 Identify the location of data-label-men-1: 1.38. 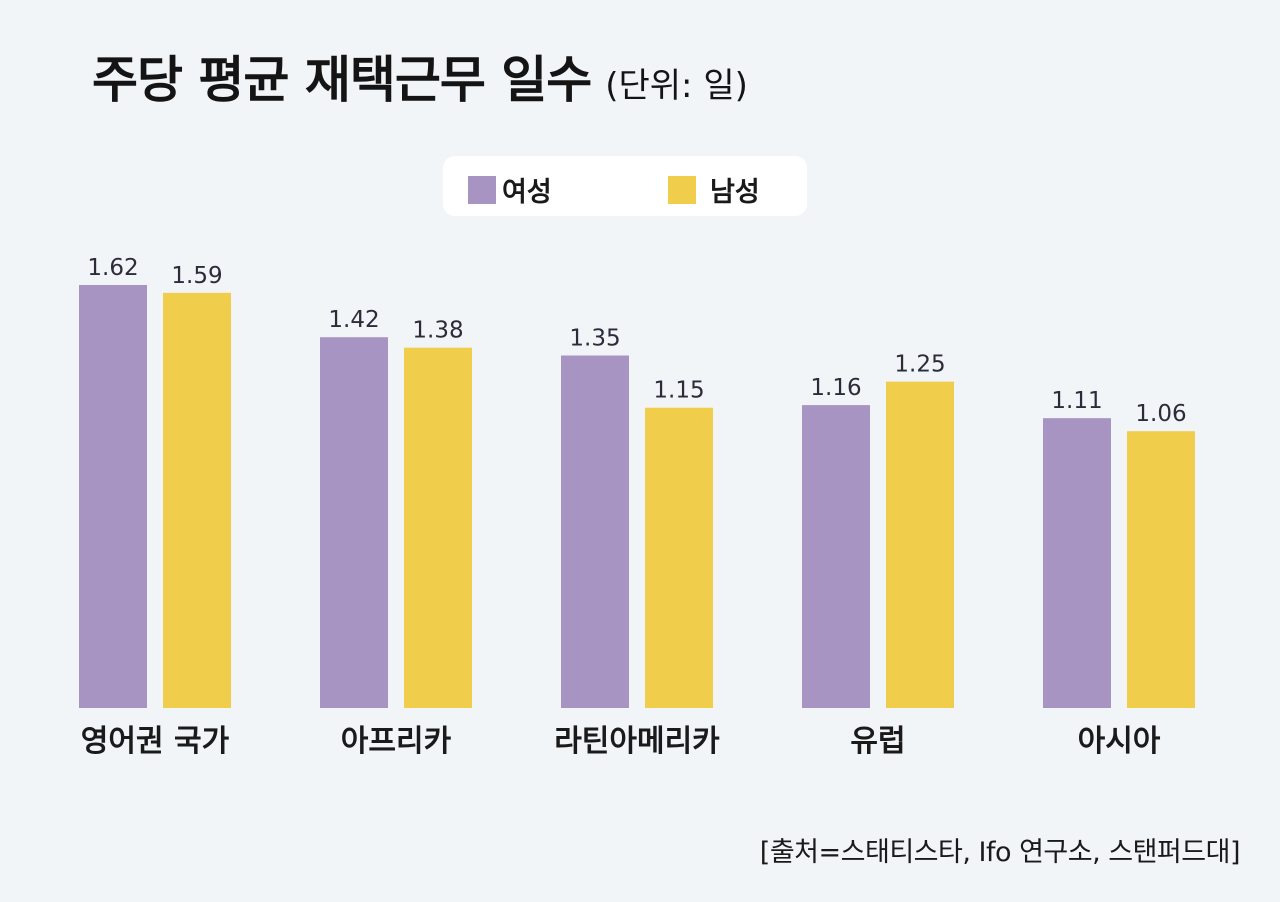
(437, 331).